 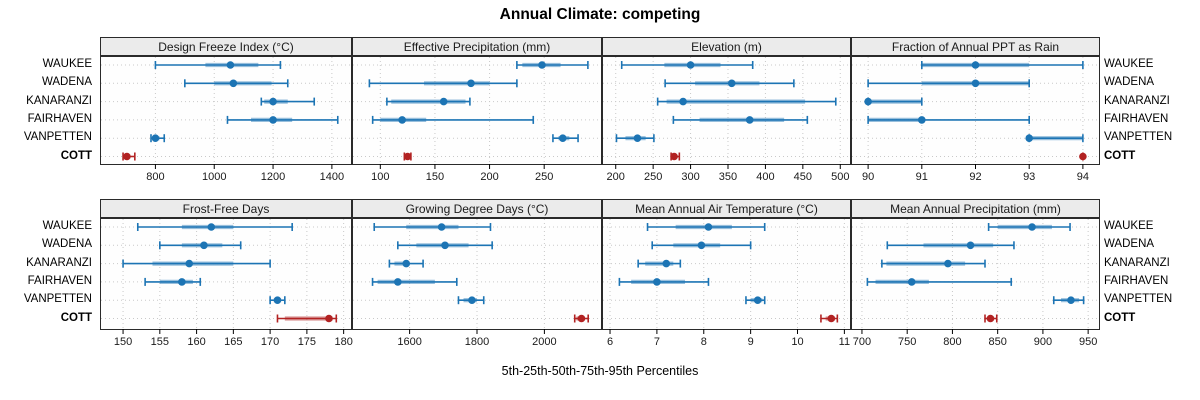 What do you see at coordinates (1043, 342) in the screenshot?
I see `axis-tick-label: 900` at bounding box center [1043, 342].